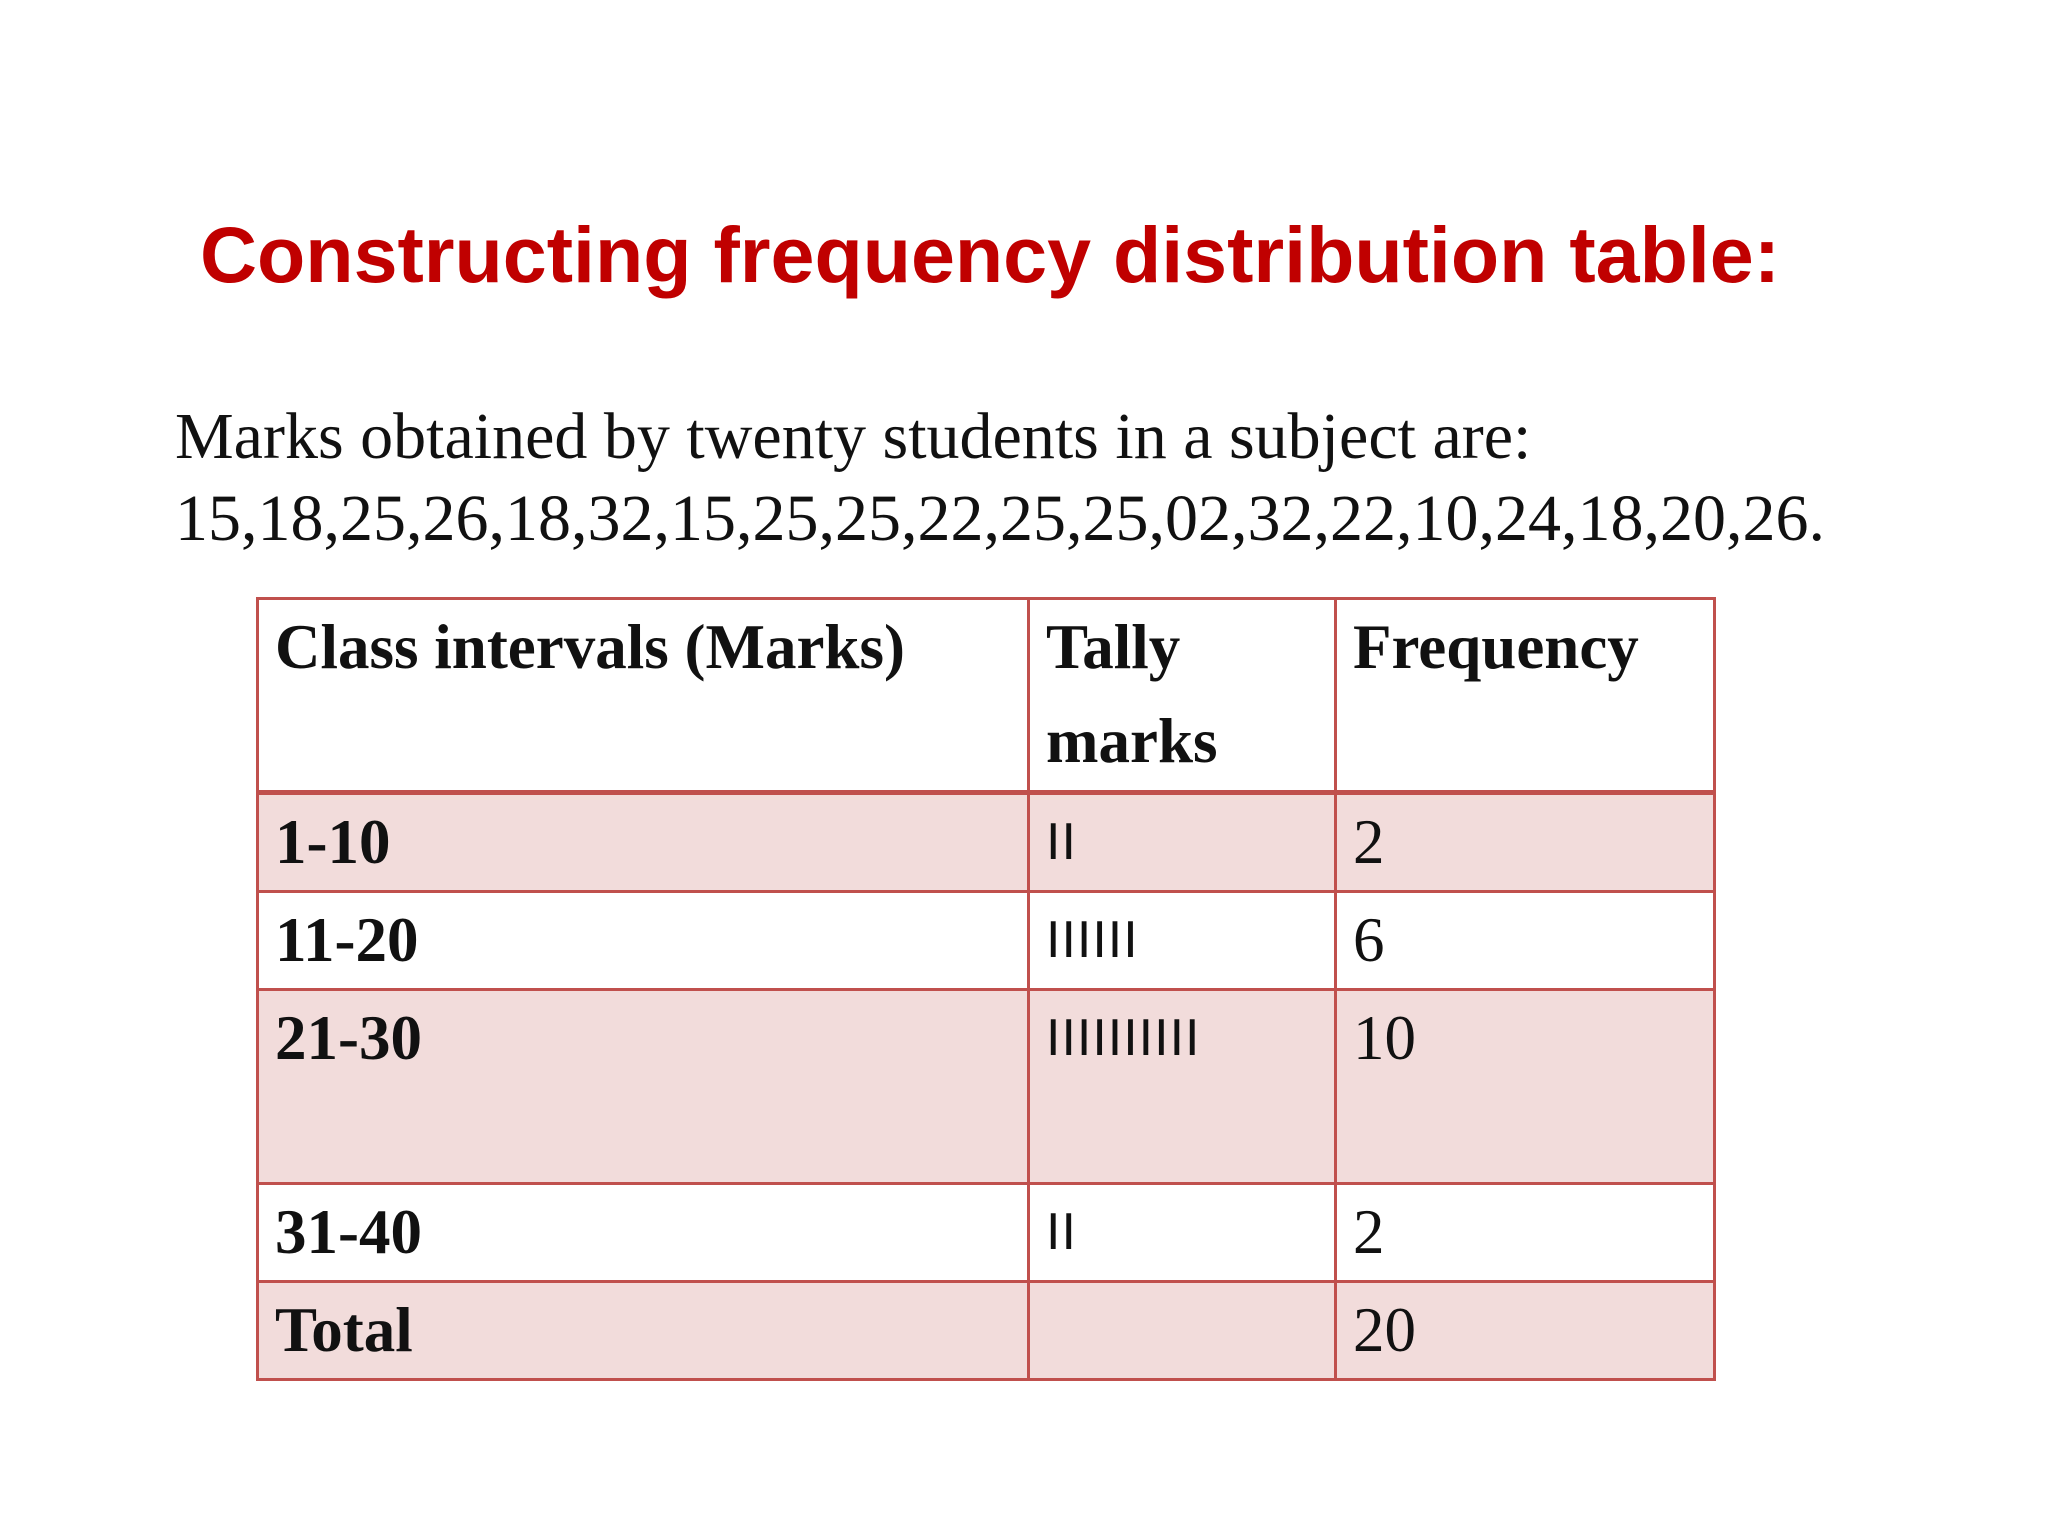 Image resolution: width=2048 pixels, height=1536 pixels. I want to click on table-row: 21-30 IIIIIIIIII 10, so click(986, 1086).